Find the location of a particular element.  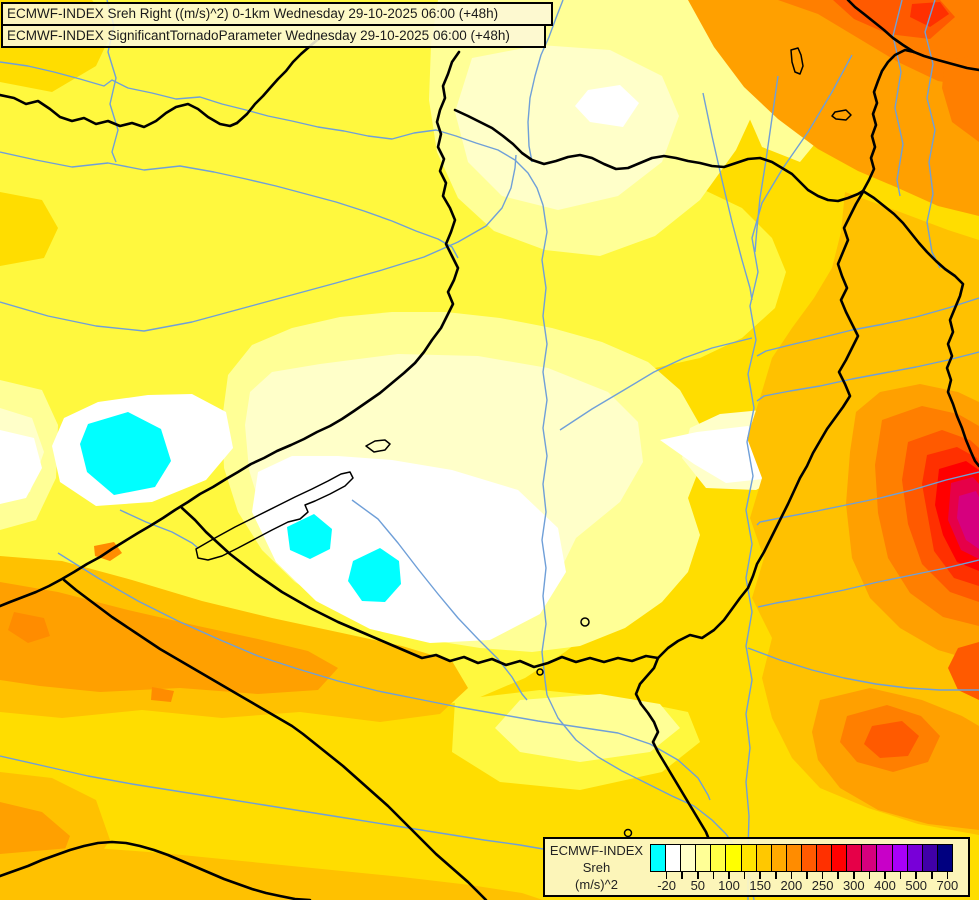

legend-tick-label: 700 is located at coordinates (947, 885).